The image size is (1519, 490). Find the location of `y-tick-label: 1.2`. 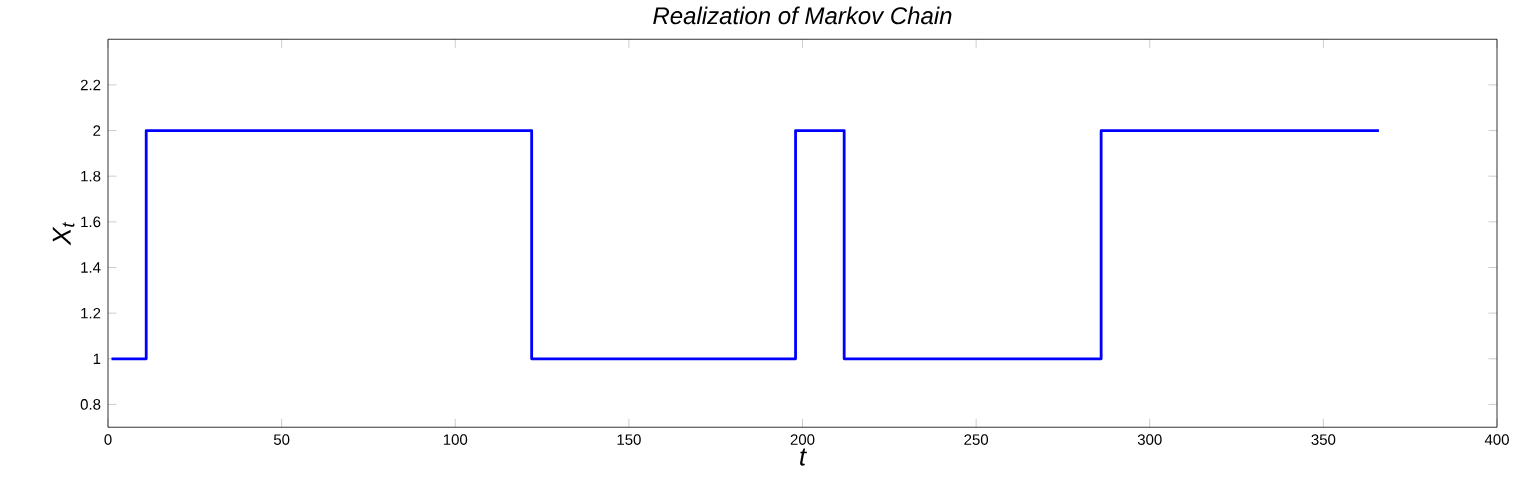

y-tick-label: 1.2 is located at coordinates (91, 313).